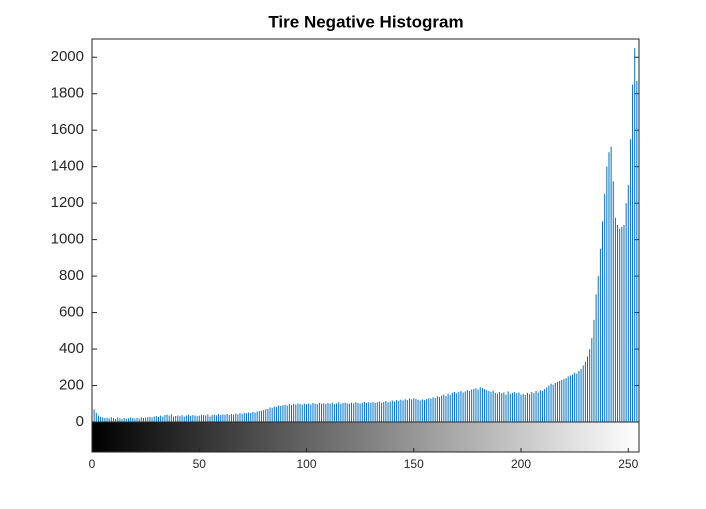 This screenshot has width=706, height=509. What do you see at coordinates (92, 464) in the screenshot?
I see `x-tick-label: 0` at bounding box center [92, 464].